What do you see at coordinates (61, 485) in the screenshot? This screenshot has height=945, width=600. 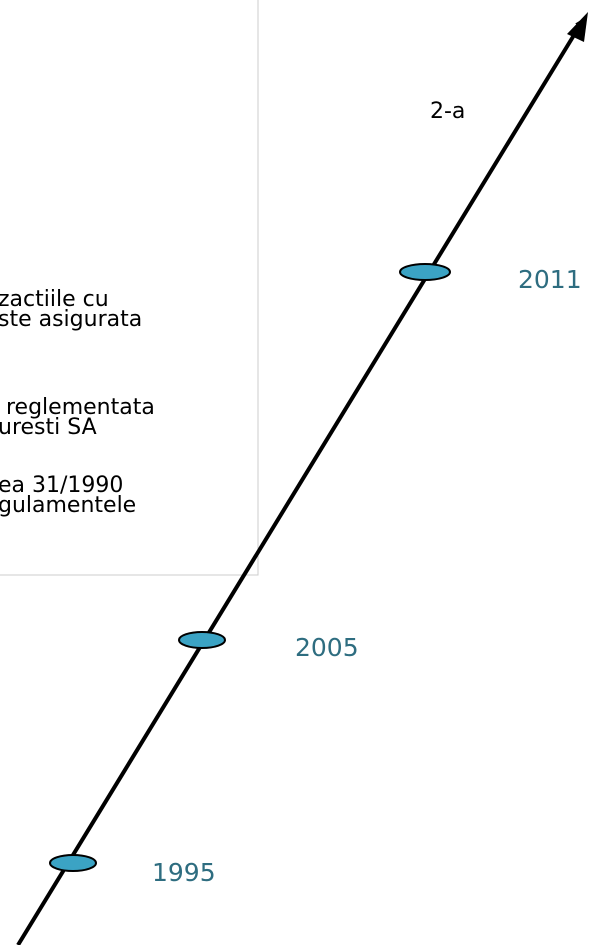 I see `text-line: ea 31/1990` at bounding box center [61, 485].